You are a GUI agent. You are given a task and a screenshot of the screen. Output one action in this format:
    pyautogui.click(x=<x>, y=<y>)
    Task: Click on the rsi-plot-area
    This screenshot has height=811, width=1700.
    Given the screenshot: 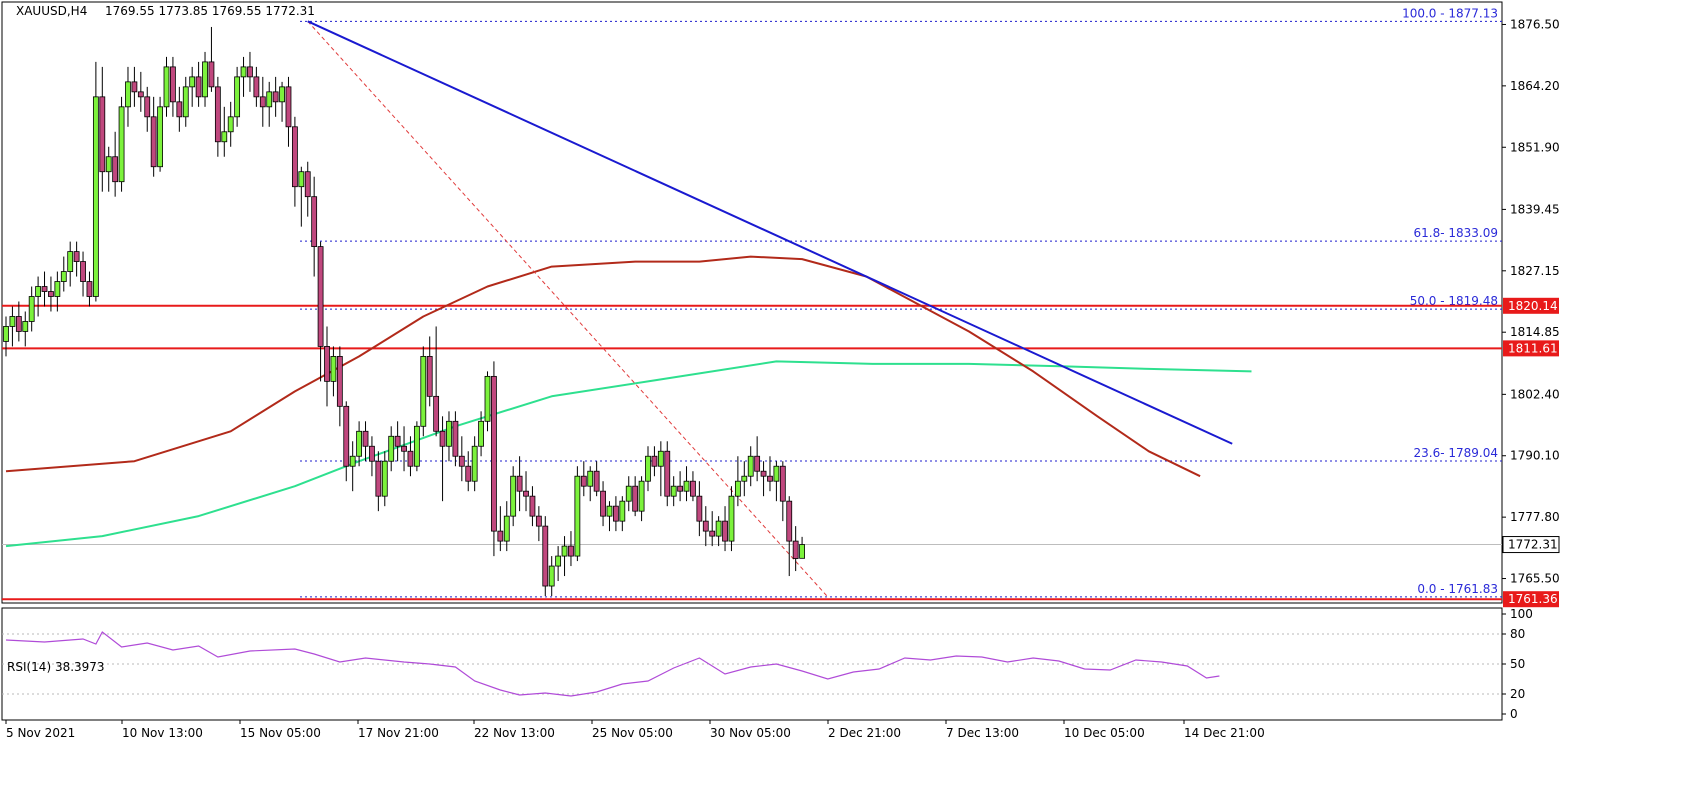 What is the action you would take?
    pyautogui.click(x=752, y=664)
    